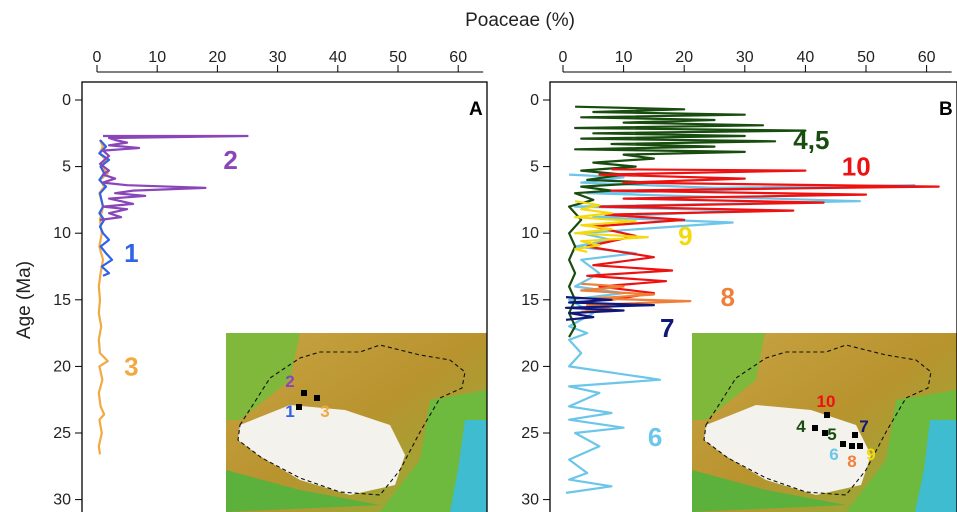  What do you see at coordinates (801, 426) in the screenshot?
I see `map-site-label-4: 4` at bounding box center [801, 426].